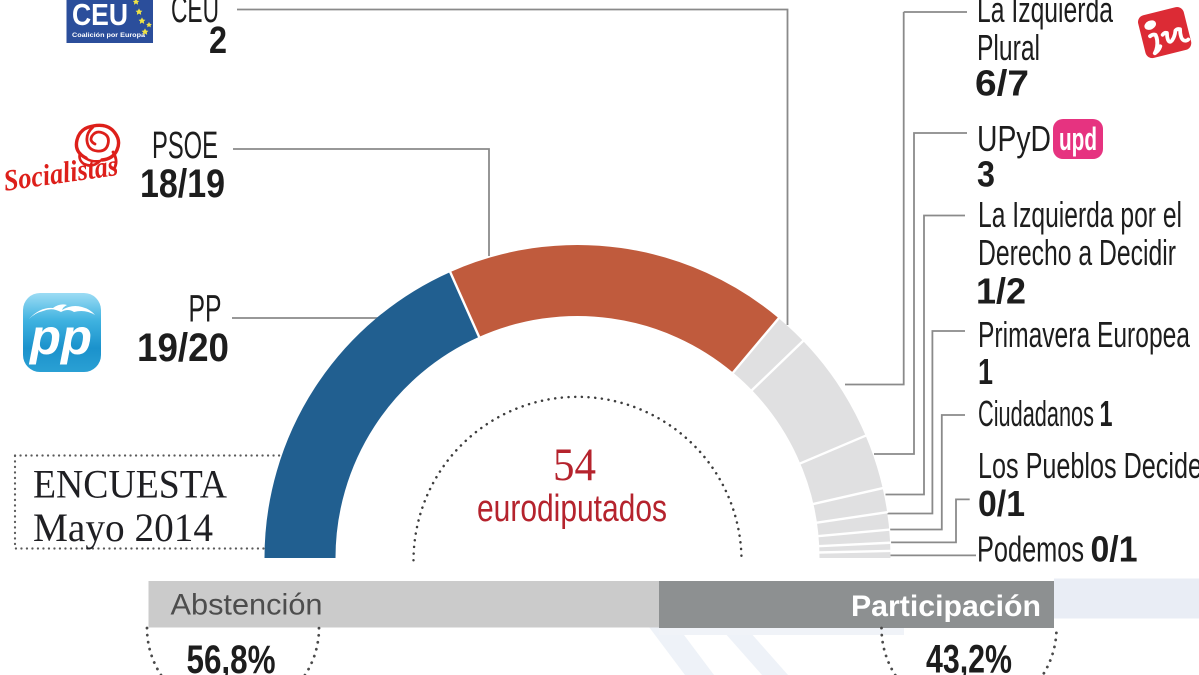 Image resolution: width=1199 pixels, height=675 pixels. What do you see at coordinates (1030, 549) in the screenshot?
I see `svg-text: Podemos` at bounding box center [1030, 549].